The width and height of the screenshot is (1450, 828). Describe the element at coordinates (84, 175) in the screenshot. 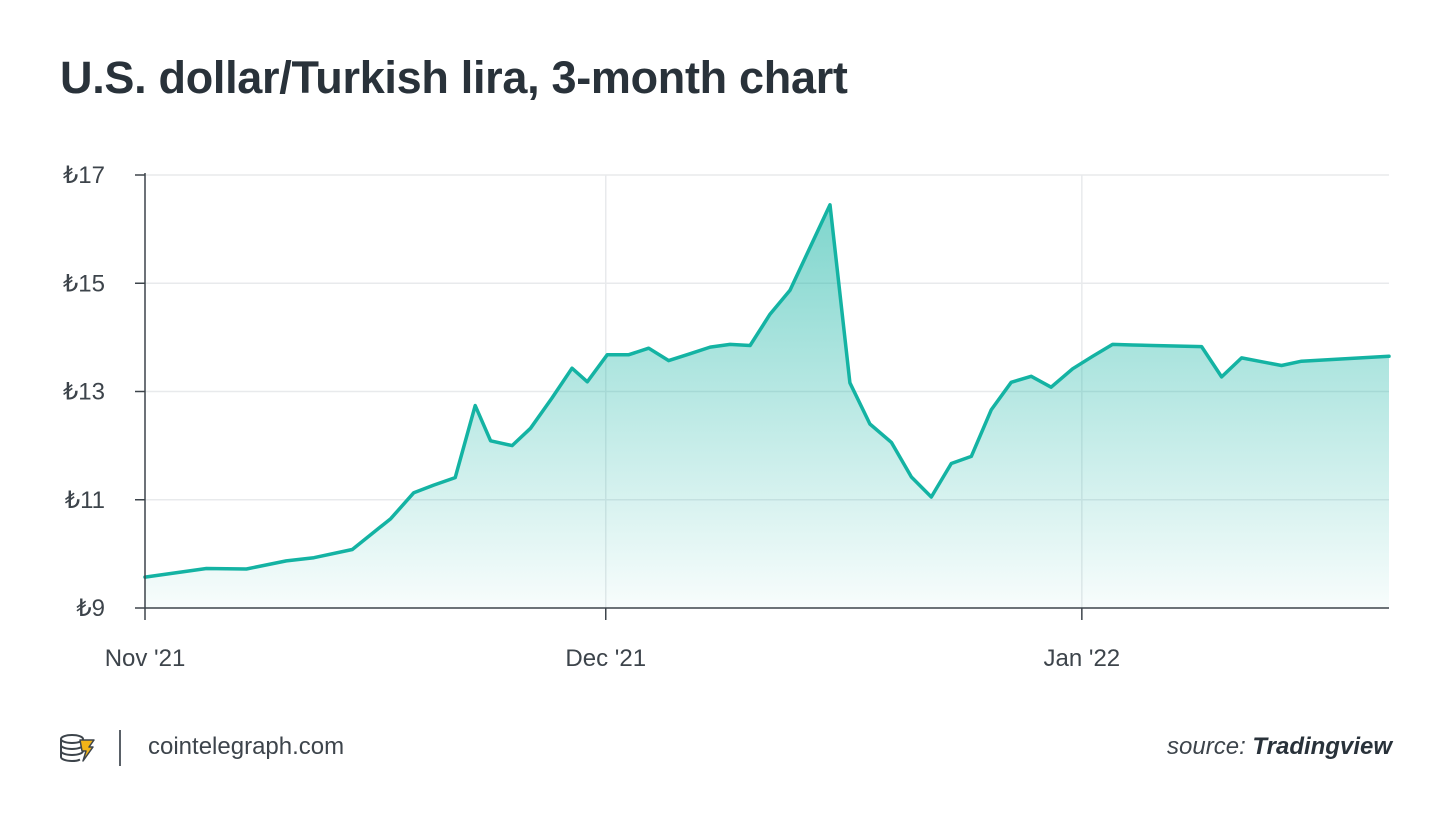

I see `y-tick-label: ₺17` at that location.